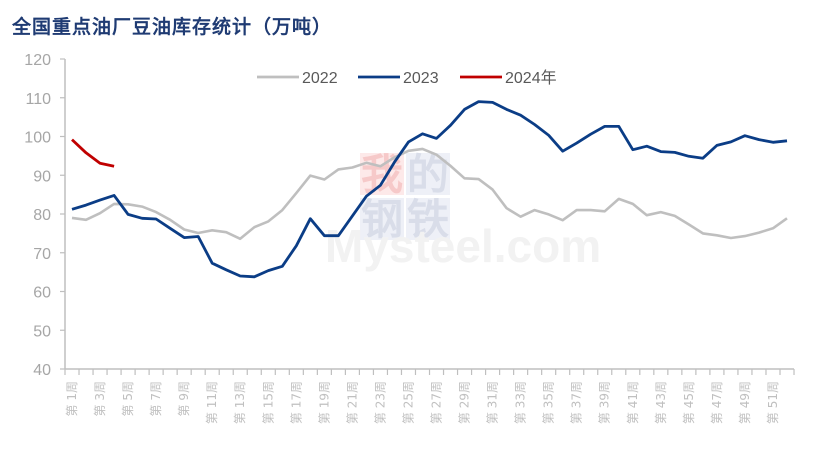 This screenshot has height=461, width=815. What do you see at coordinates (37, 60) in the screenshot?
I see `y-tick-label: 120` at bounding box center [37, 60].